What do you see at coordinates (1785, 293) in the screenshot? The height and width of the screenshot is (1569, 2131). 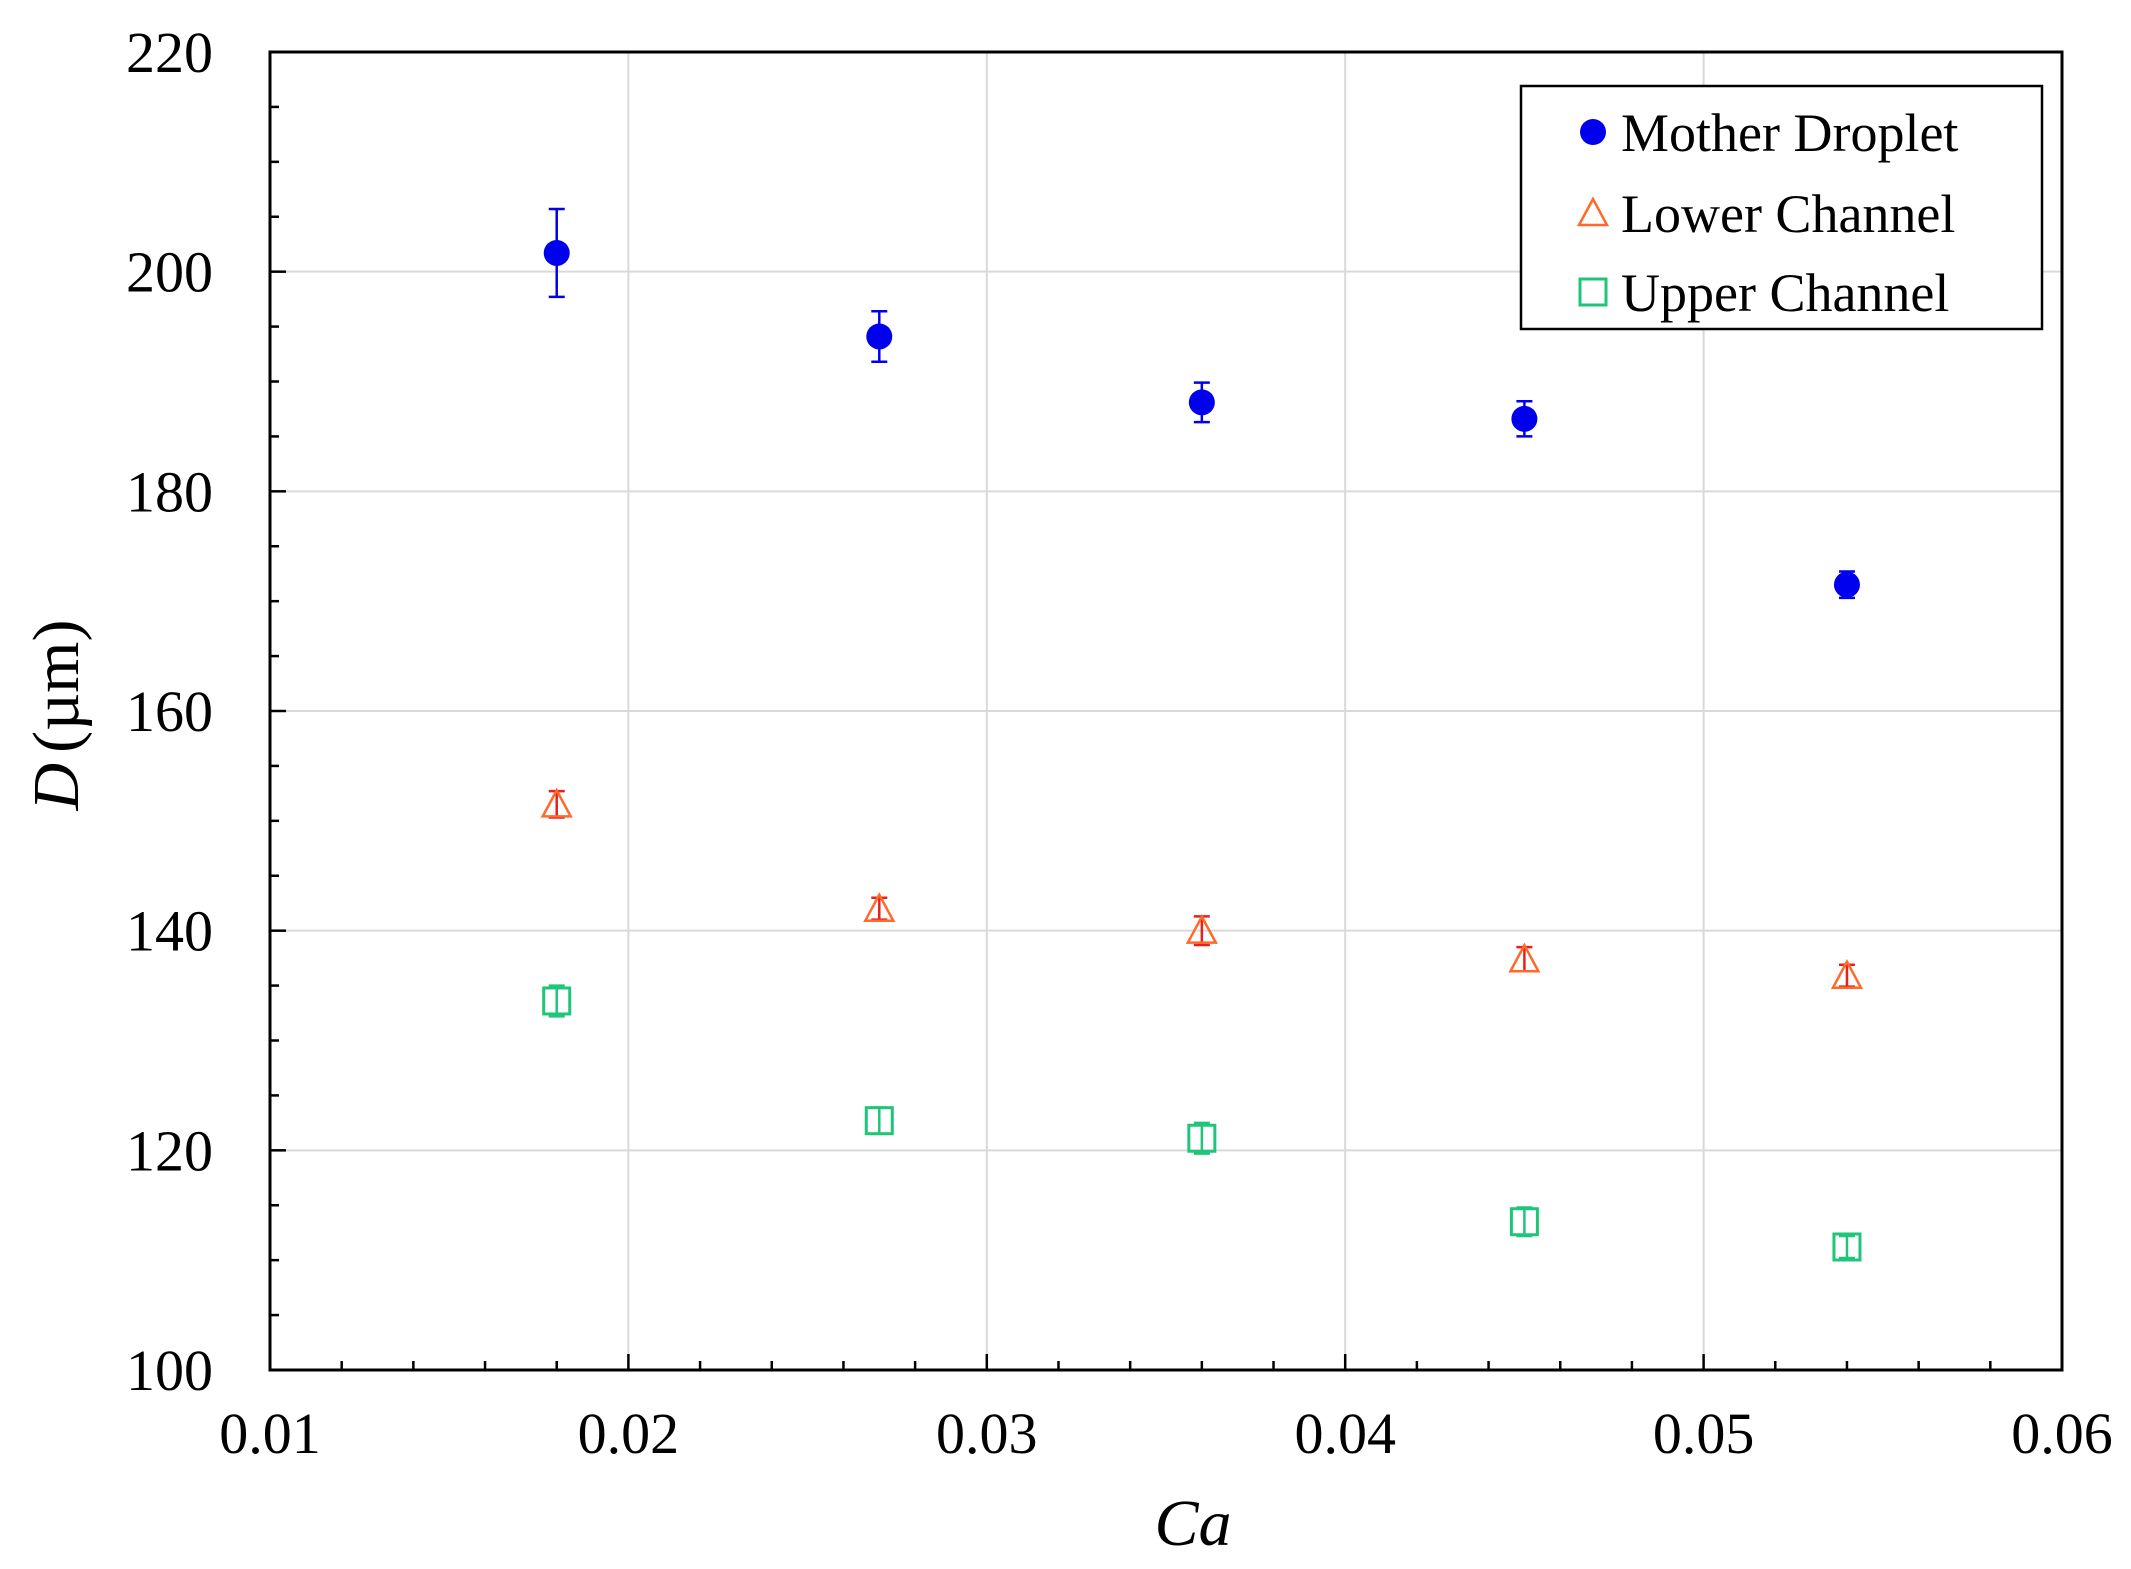 I see `legend-label-upper-channel: Upper Channel` at bounding box center [1785, 293].